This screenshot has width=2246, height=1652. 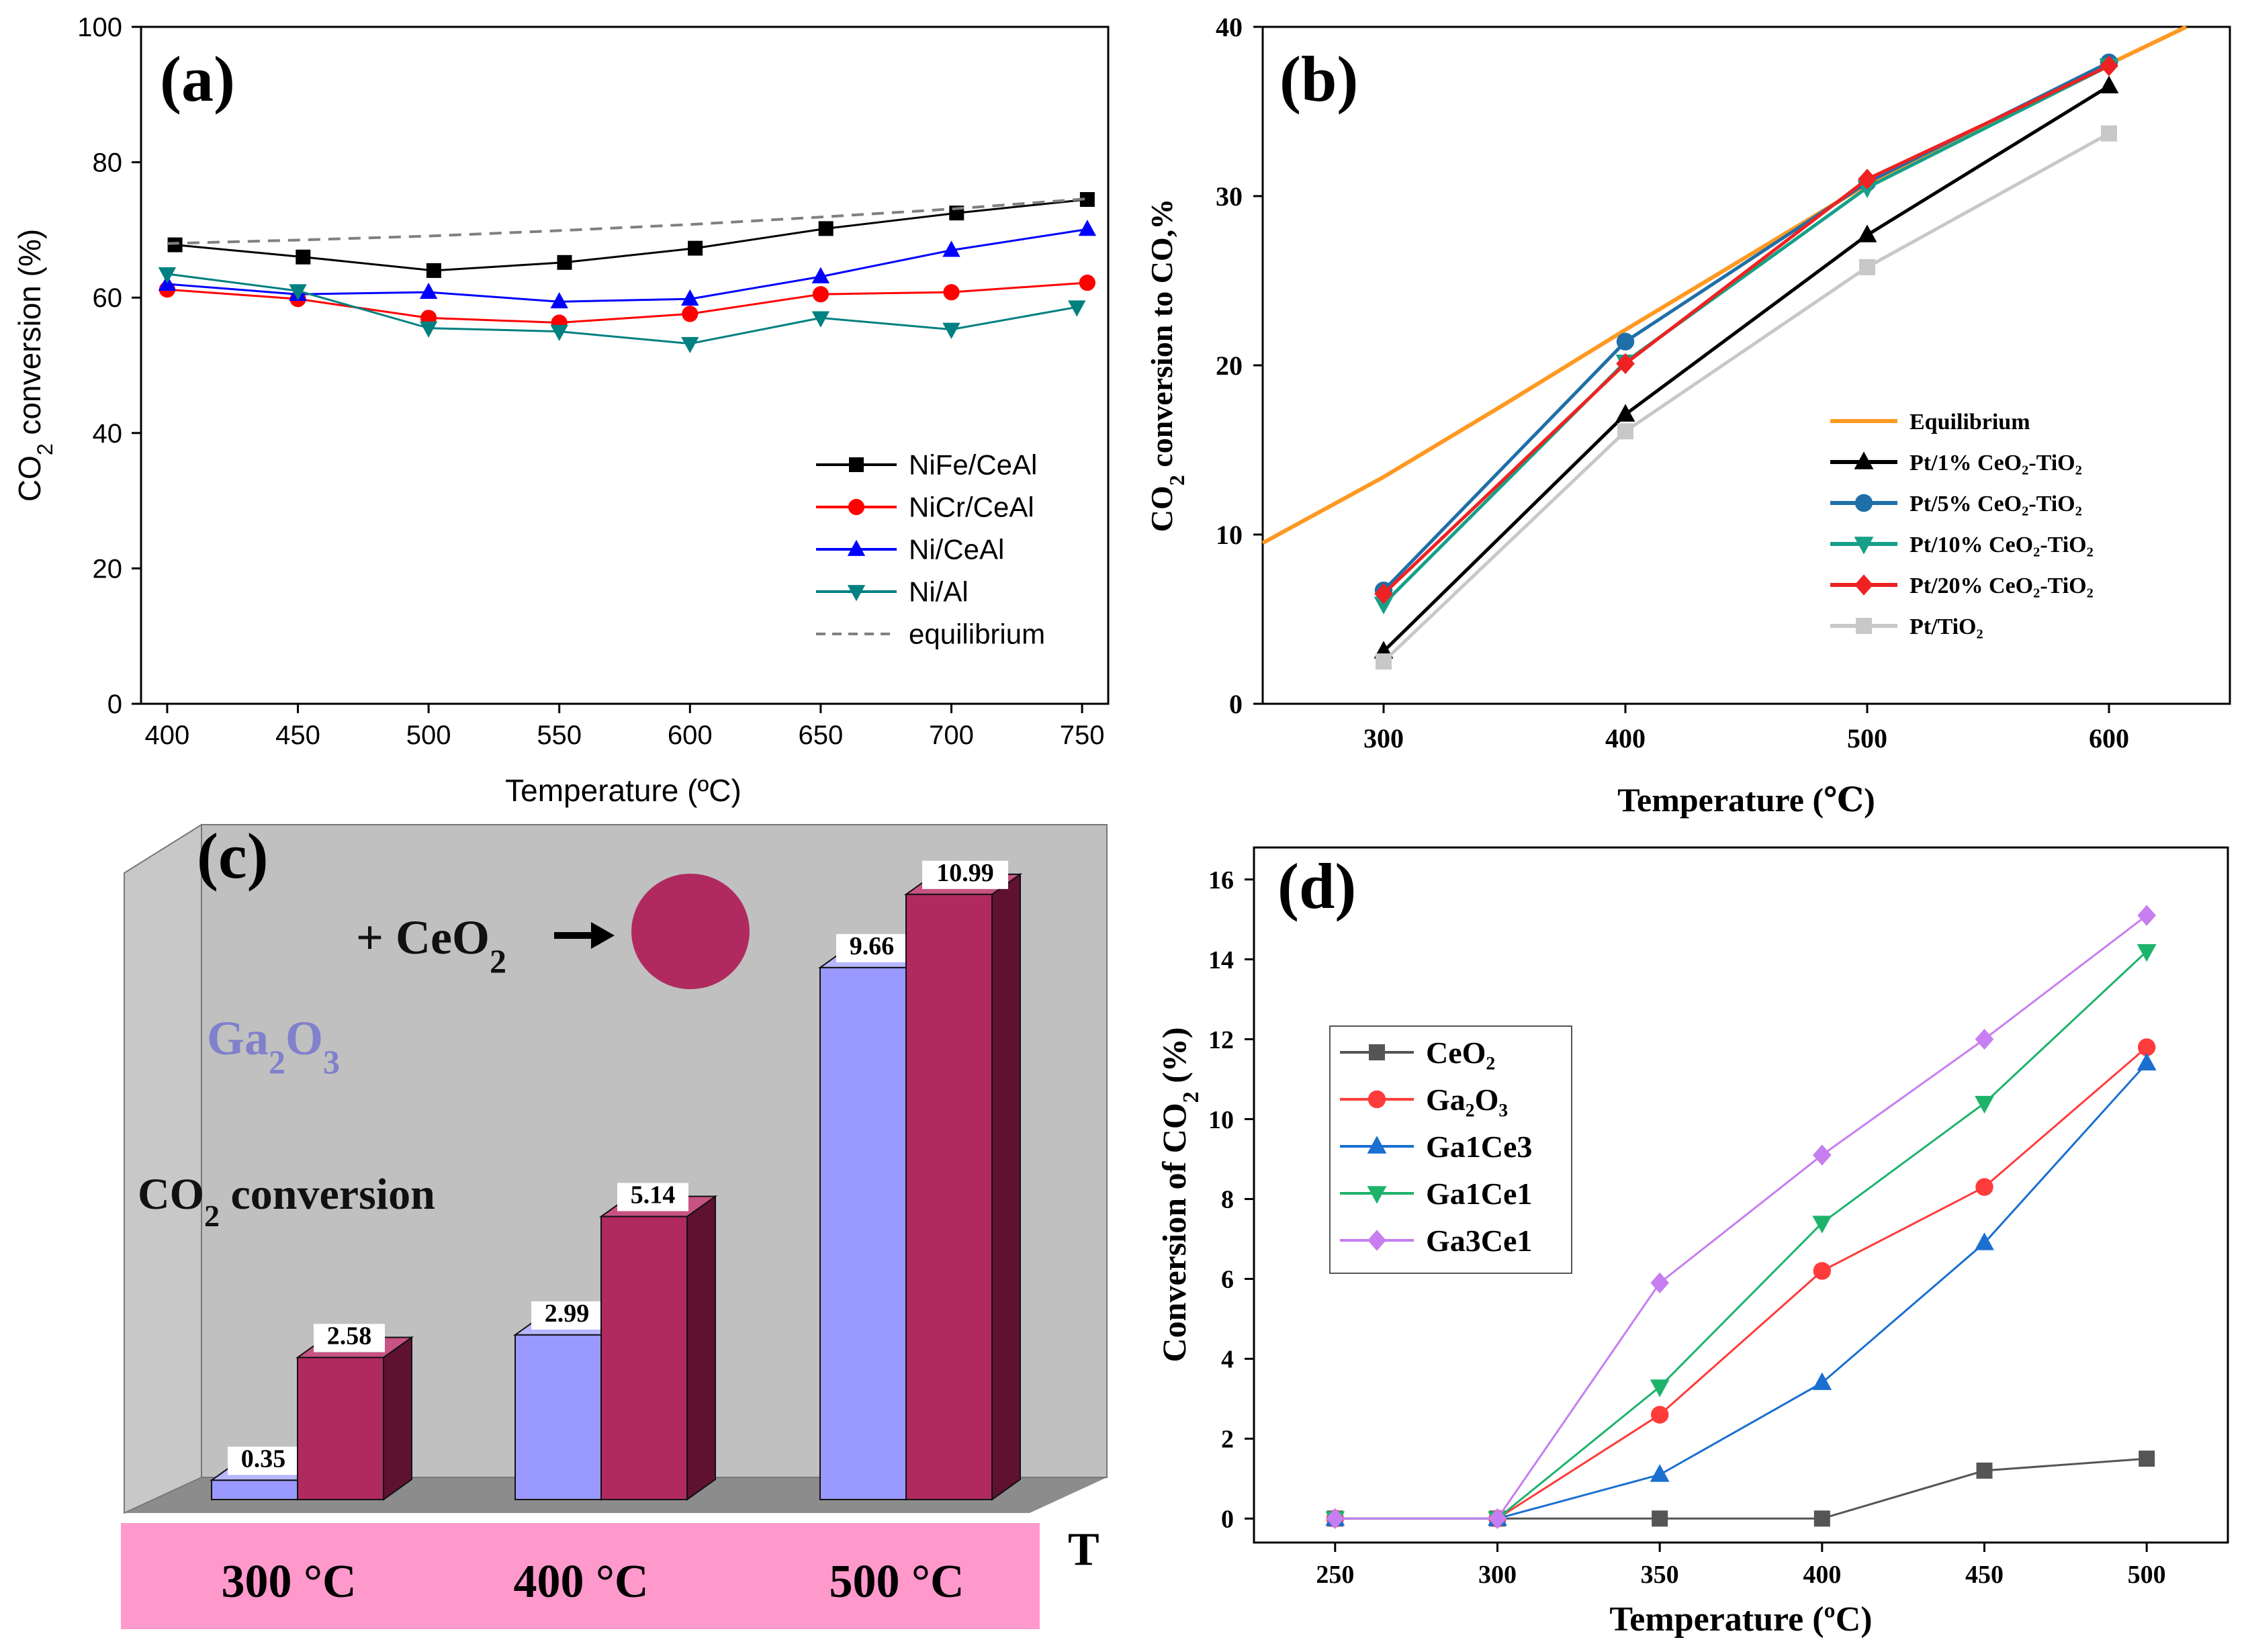 I want to click on pb-legend-pt-10-ceo-tio-label: Pt/10% CeO₂-TiO₂, so click(x=2002, y=545).